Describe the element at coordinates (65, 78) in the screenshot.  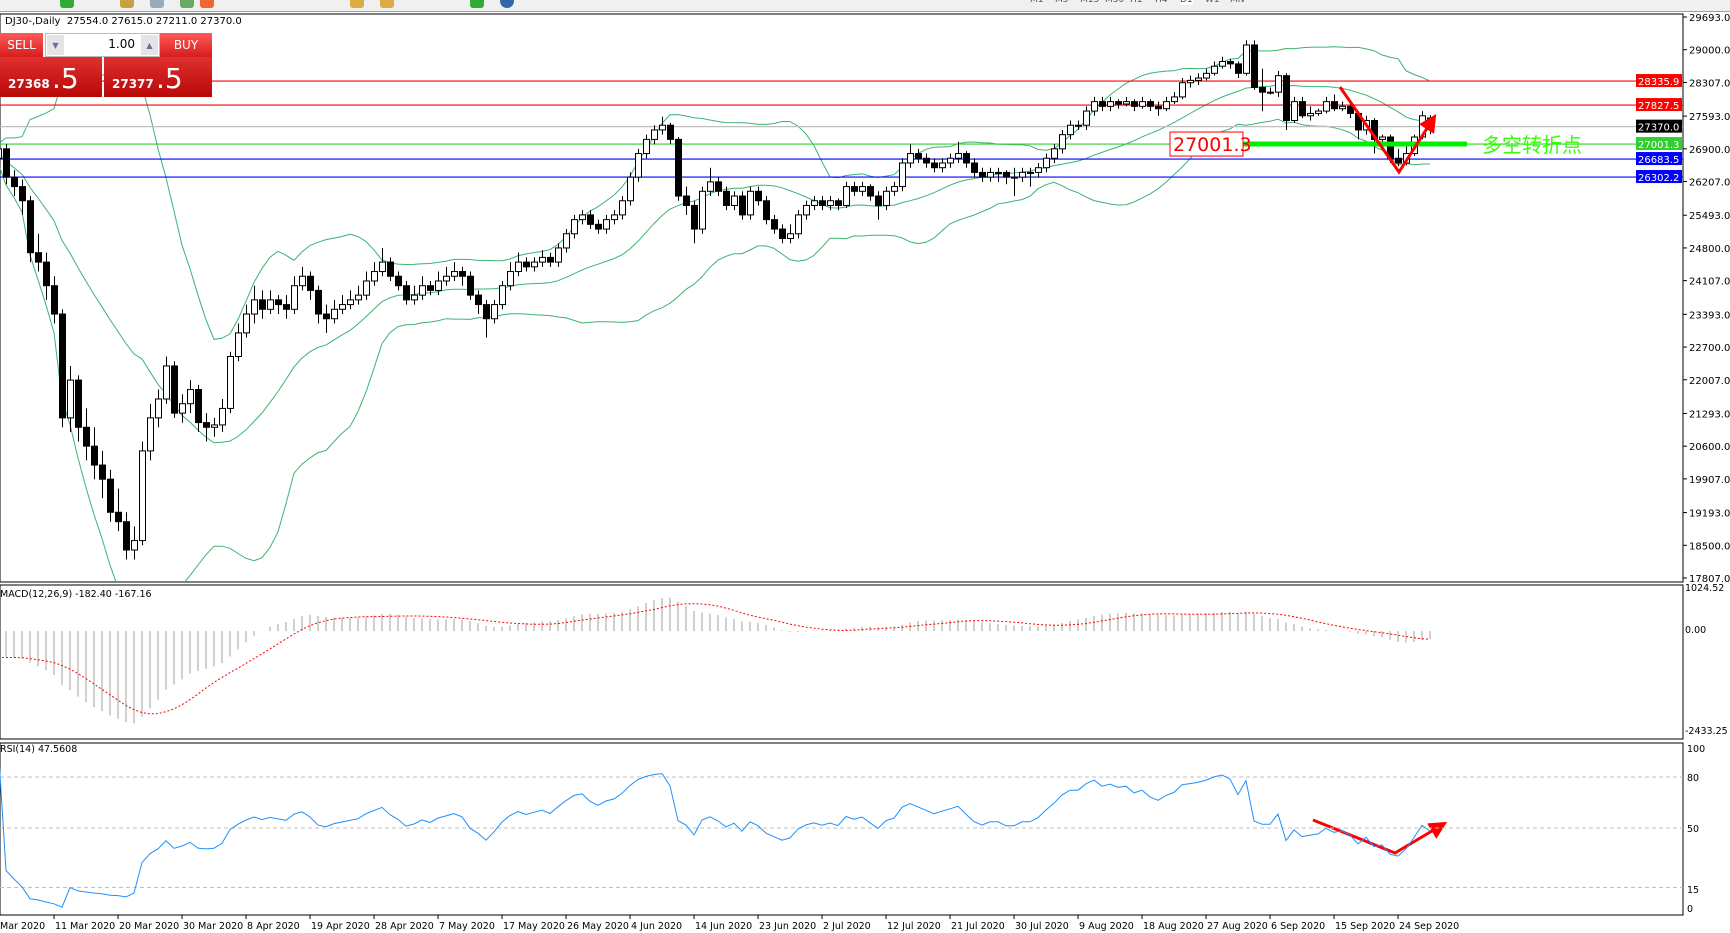
I see `sell-price-fraction: .5` at that location.